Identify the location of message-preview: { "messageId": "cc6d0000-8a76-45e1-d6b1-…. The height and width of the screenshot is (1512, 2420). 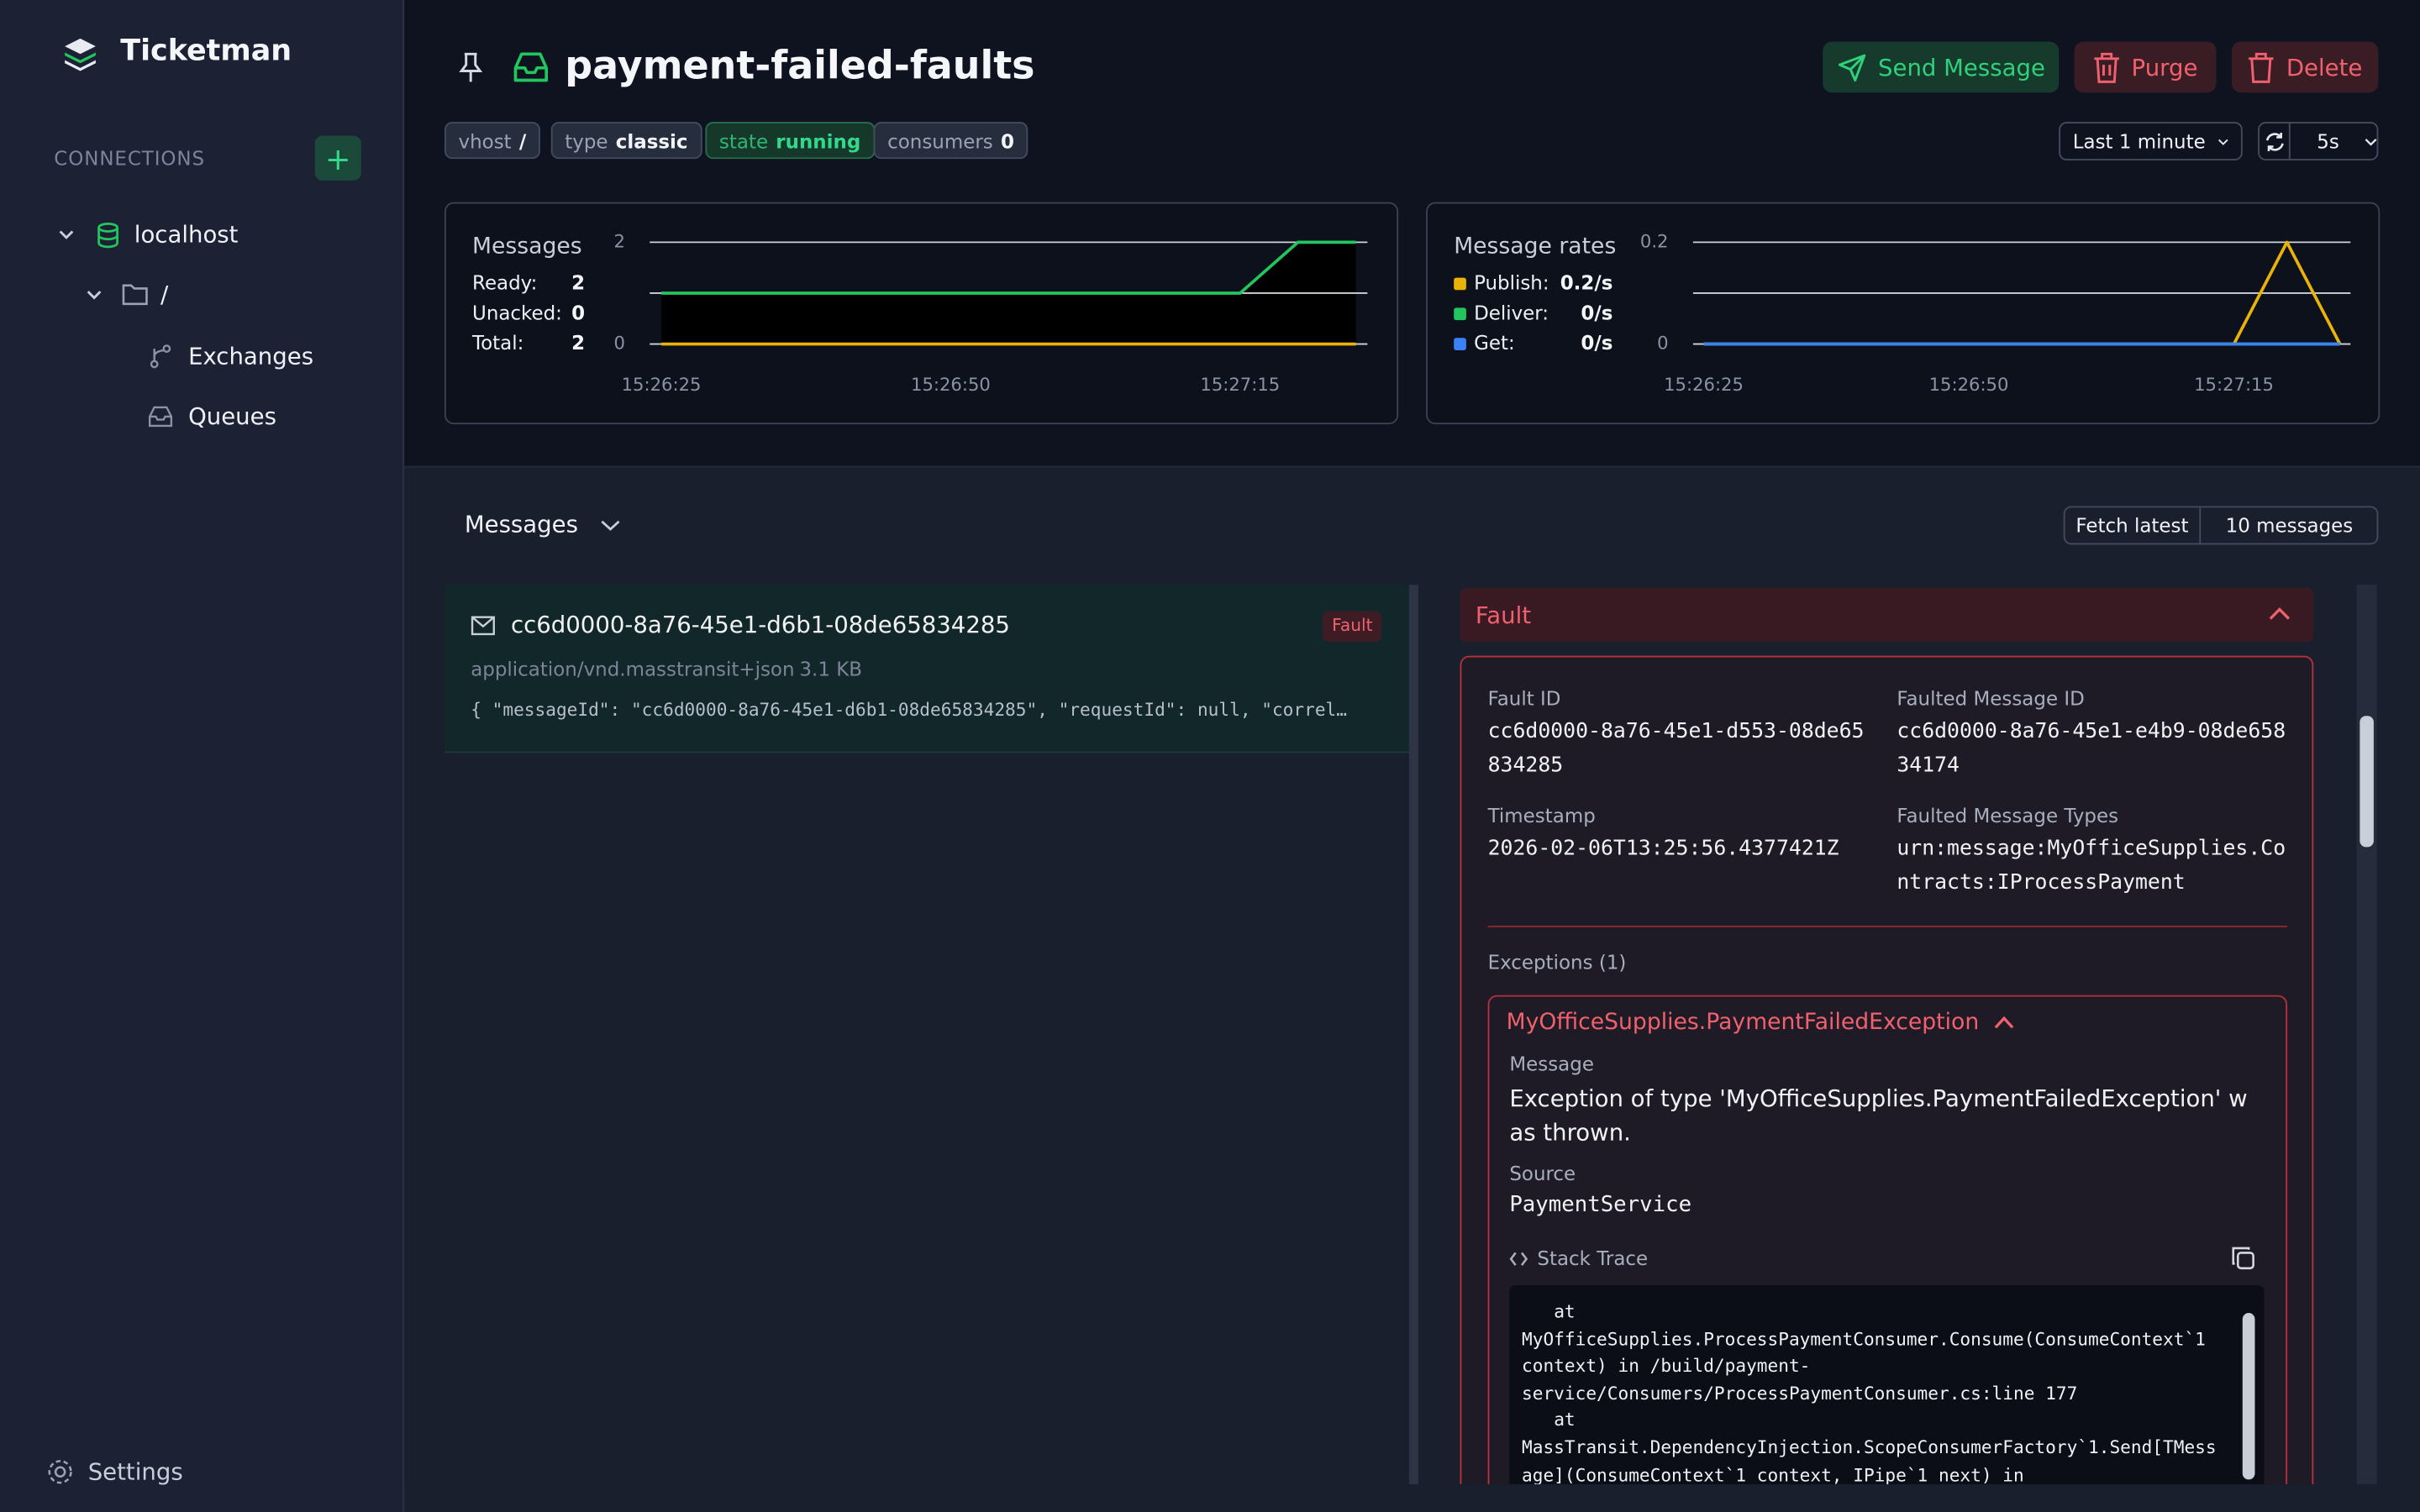
(909, 710).